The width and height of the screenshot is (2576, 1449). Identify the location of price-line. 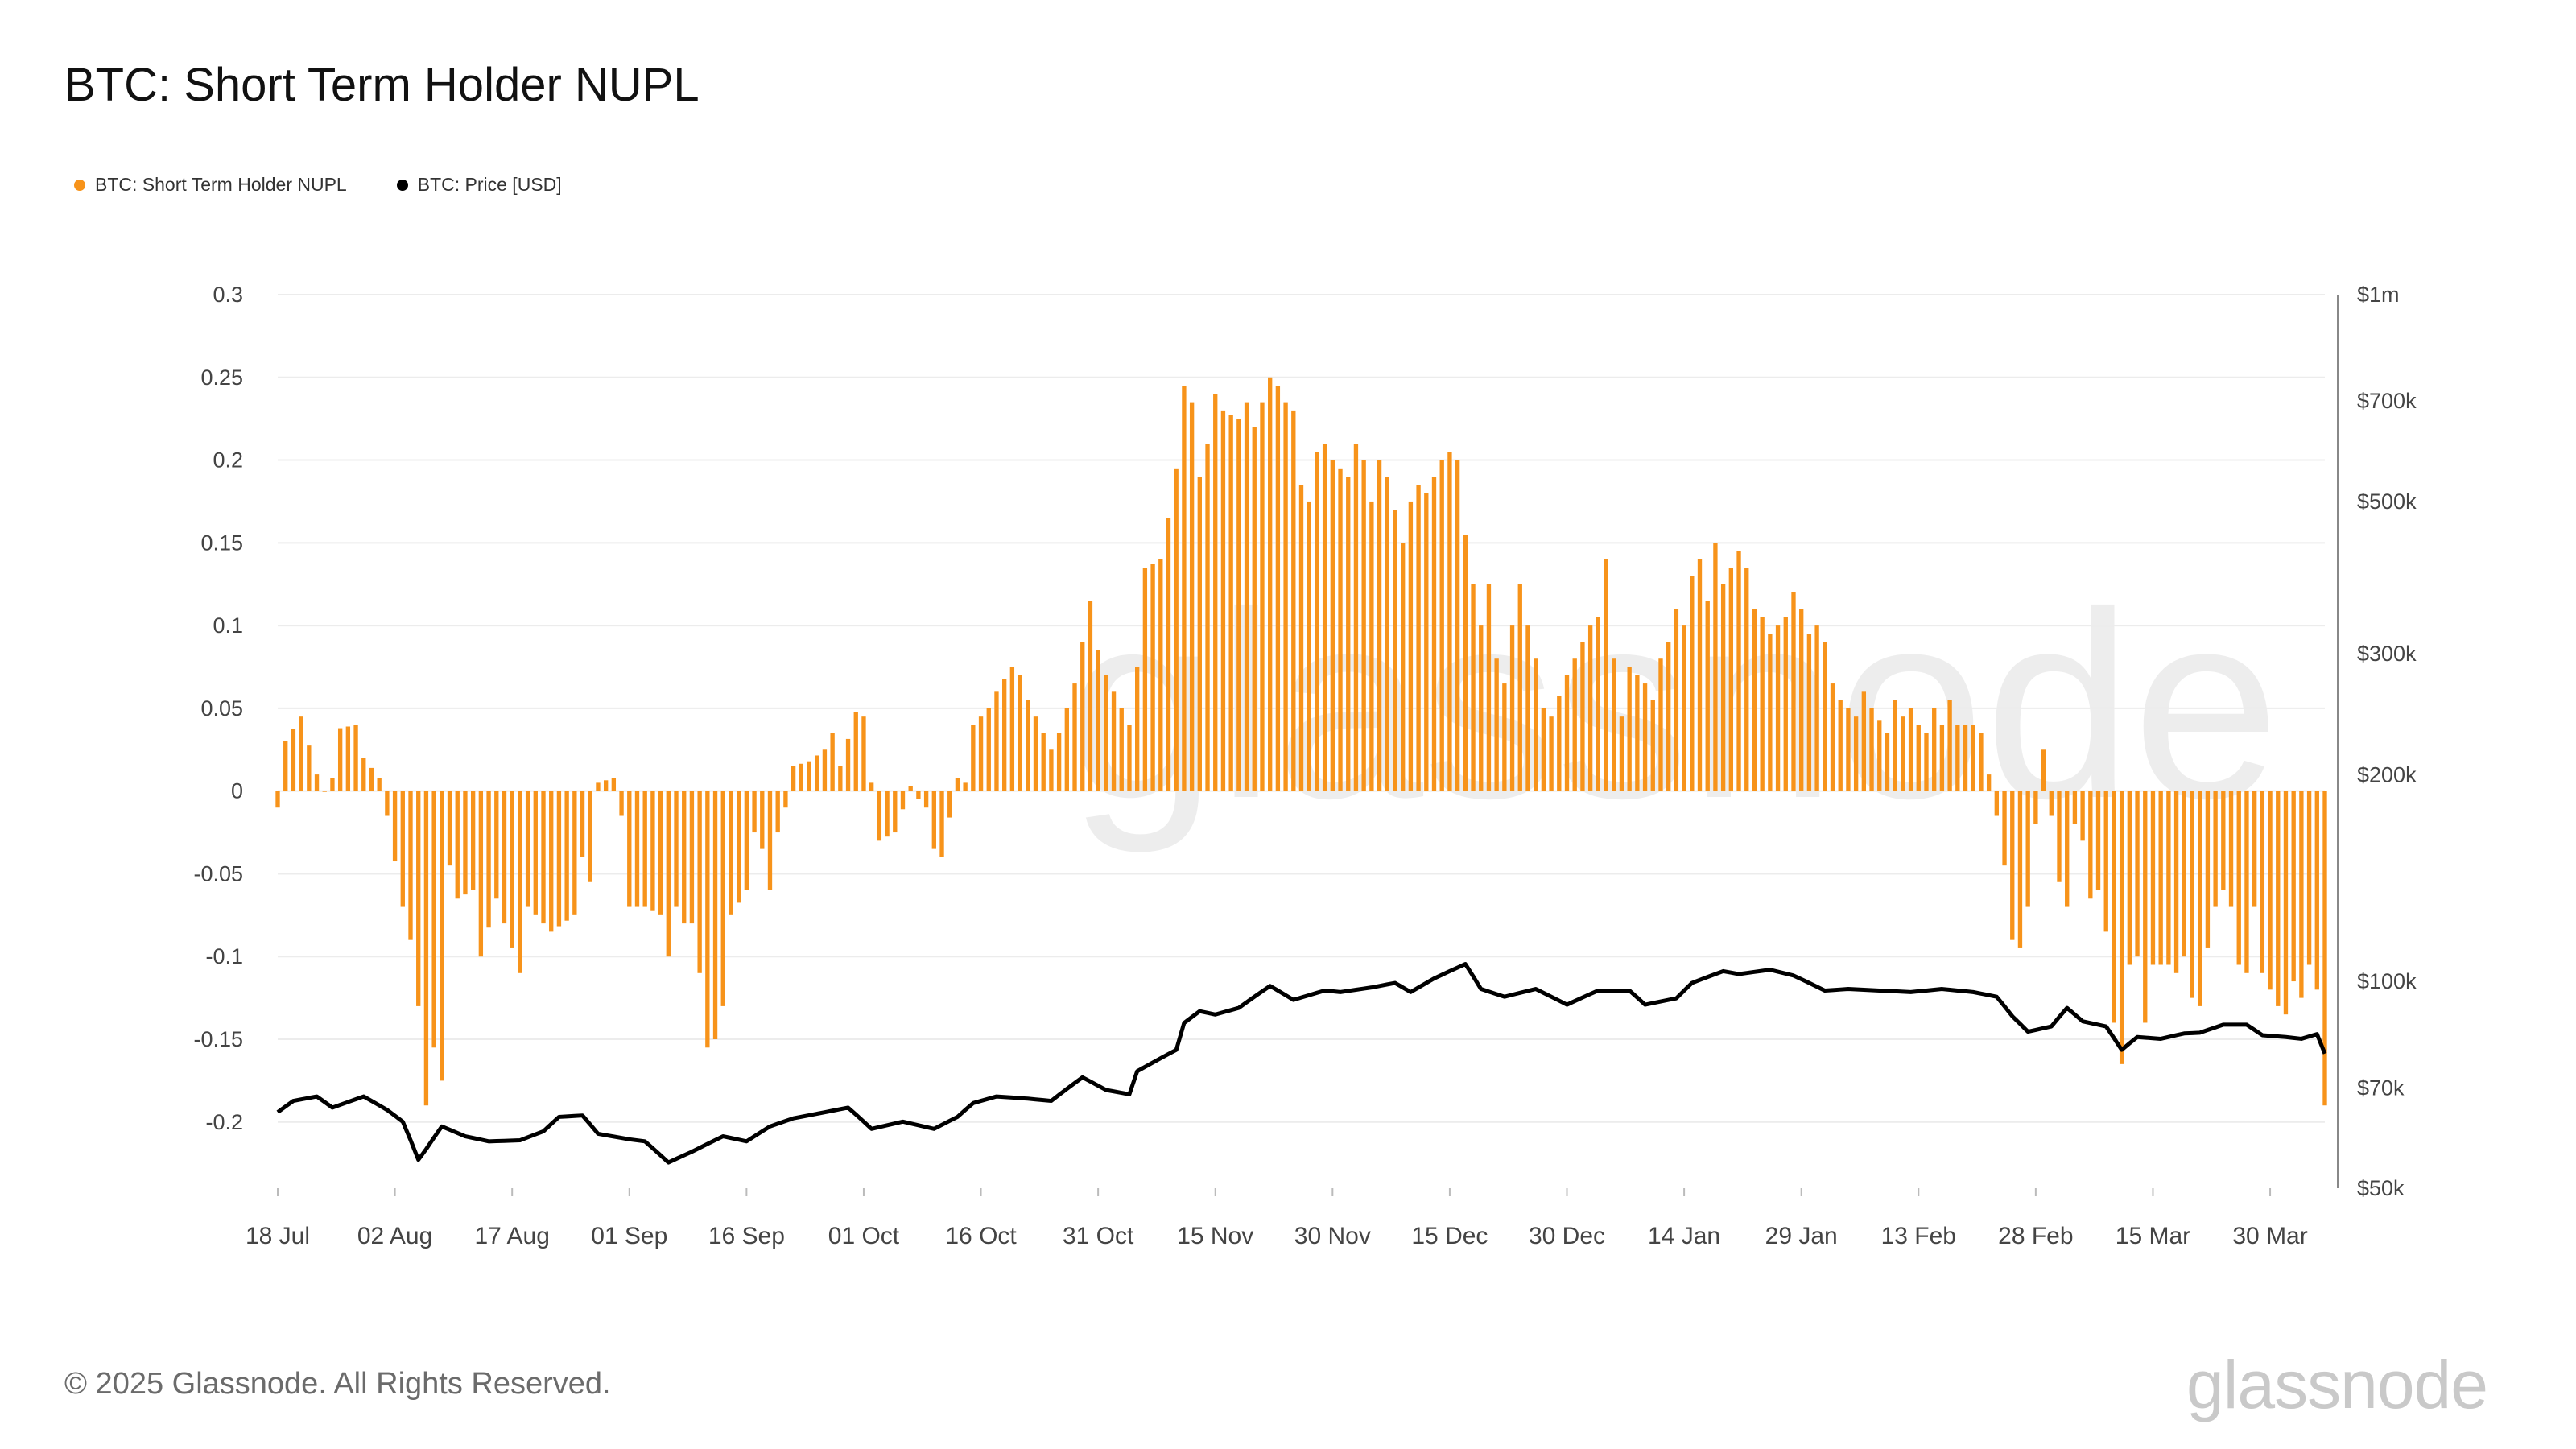
(1301, 1063).